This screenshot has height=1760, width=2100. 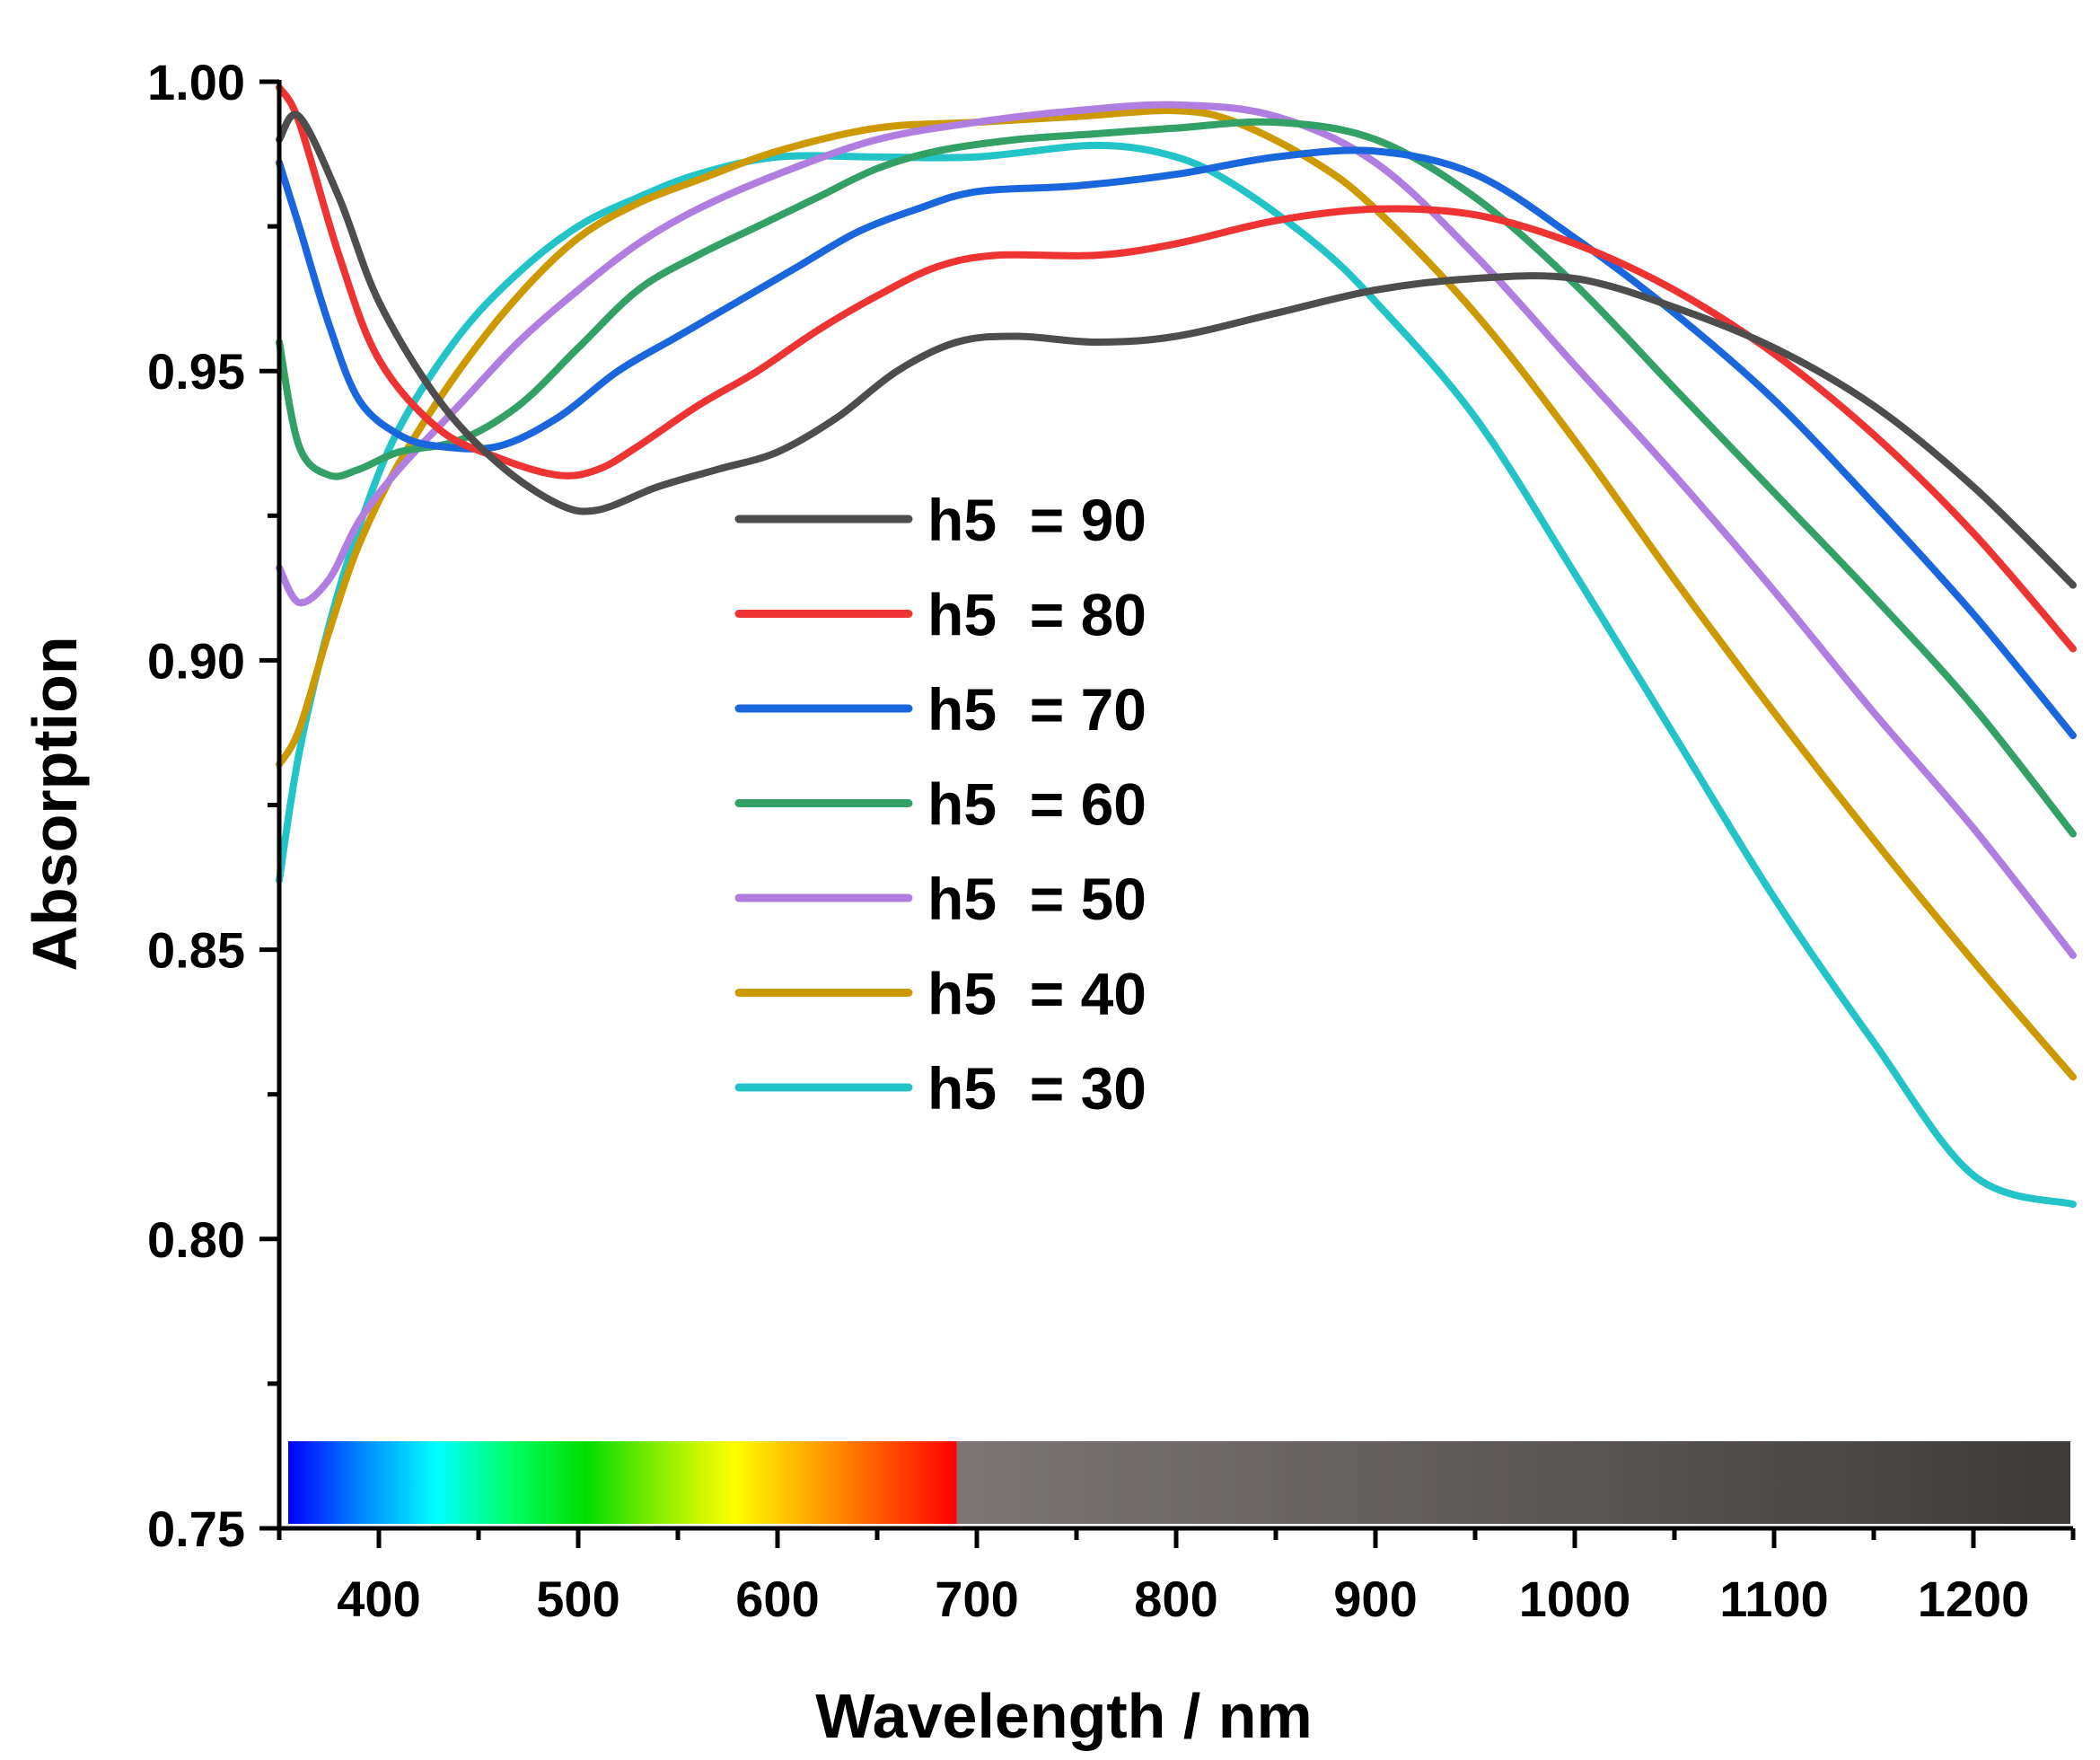 I want to click on x-tick-label: 700, so click(x=976, y=1599).